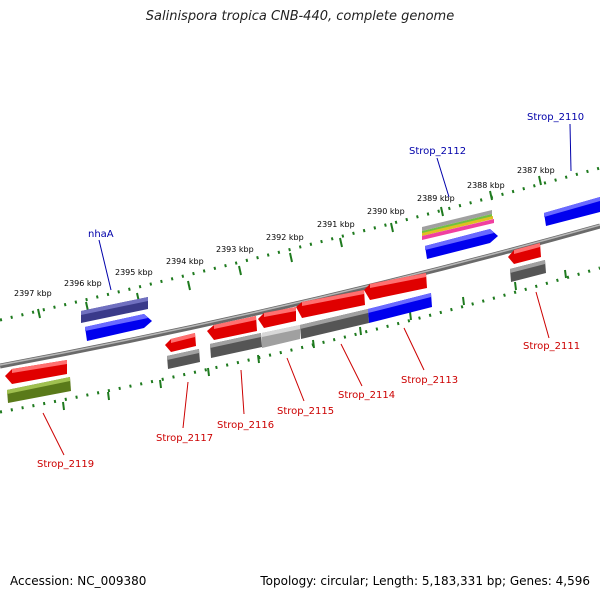 Image resolution: width=600 pixels, height=600 pixels. I want to click on gene-label-Strop_2119: Strop_2119, so click(65, 464).